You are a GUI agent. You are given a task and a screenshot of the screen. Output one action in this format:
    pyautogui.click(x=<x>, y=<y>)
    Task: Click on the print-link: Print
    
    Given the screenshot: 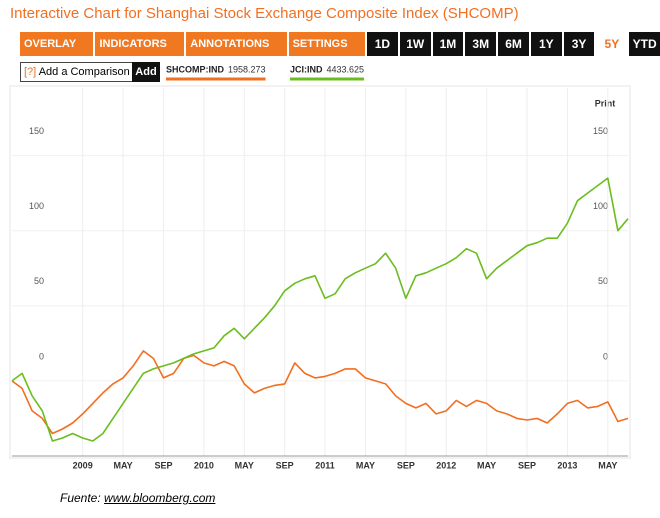 What is the action you would take?
    pyautogui.click(x=605, y=103)
    